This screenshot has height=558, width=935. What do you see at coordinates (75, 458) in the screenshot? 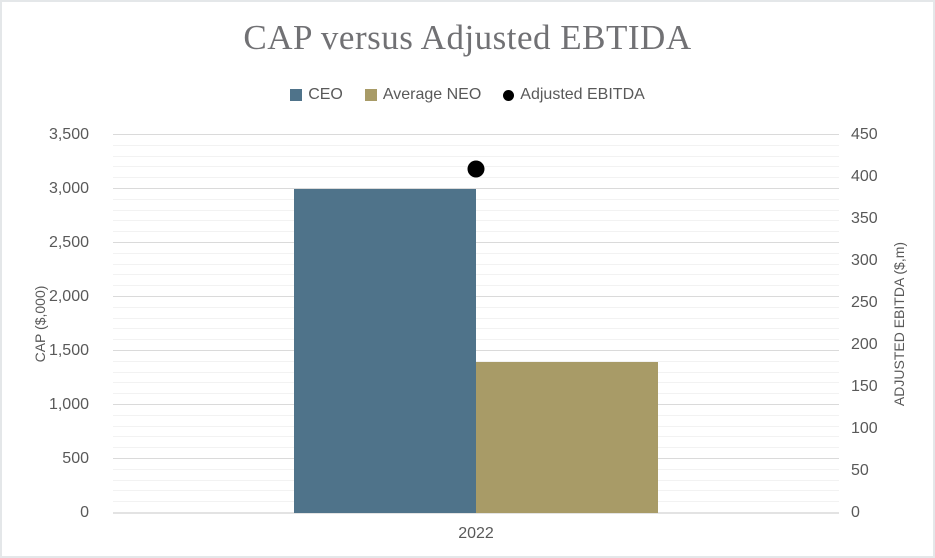
I see `tick-label: 500` at bounding box center [75, 458].